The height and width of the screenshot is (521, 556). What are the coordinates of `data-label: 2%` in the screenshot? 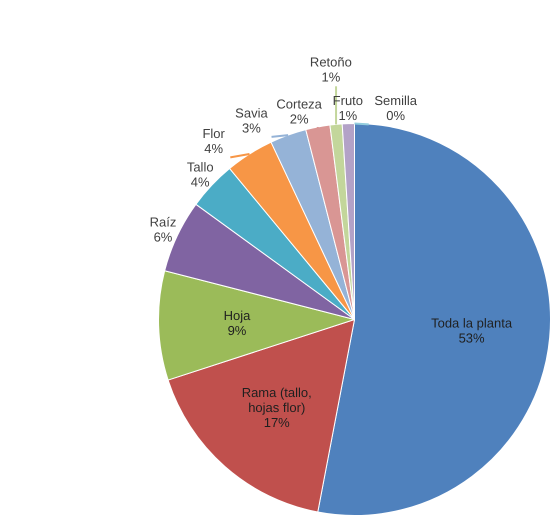 It's located at (299, 119).